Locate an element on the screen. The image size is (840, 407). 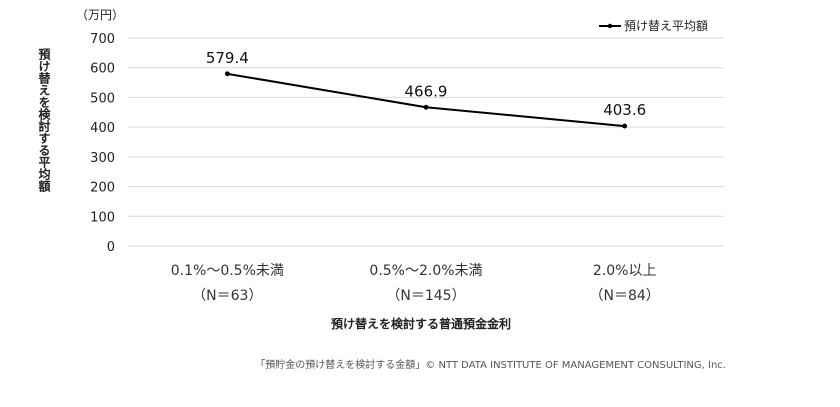
x-category-label: 0.1%～0.5%未満 is located at coordinates (227, 271).